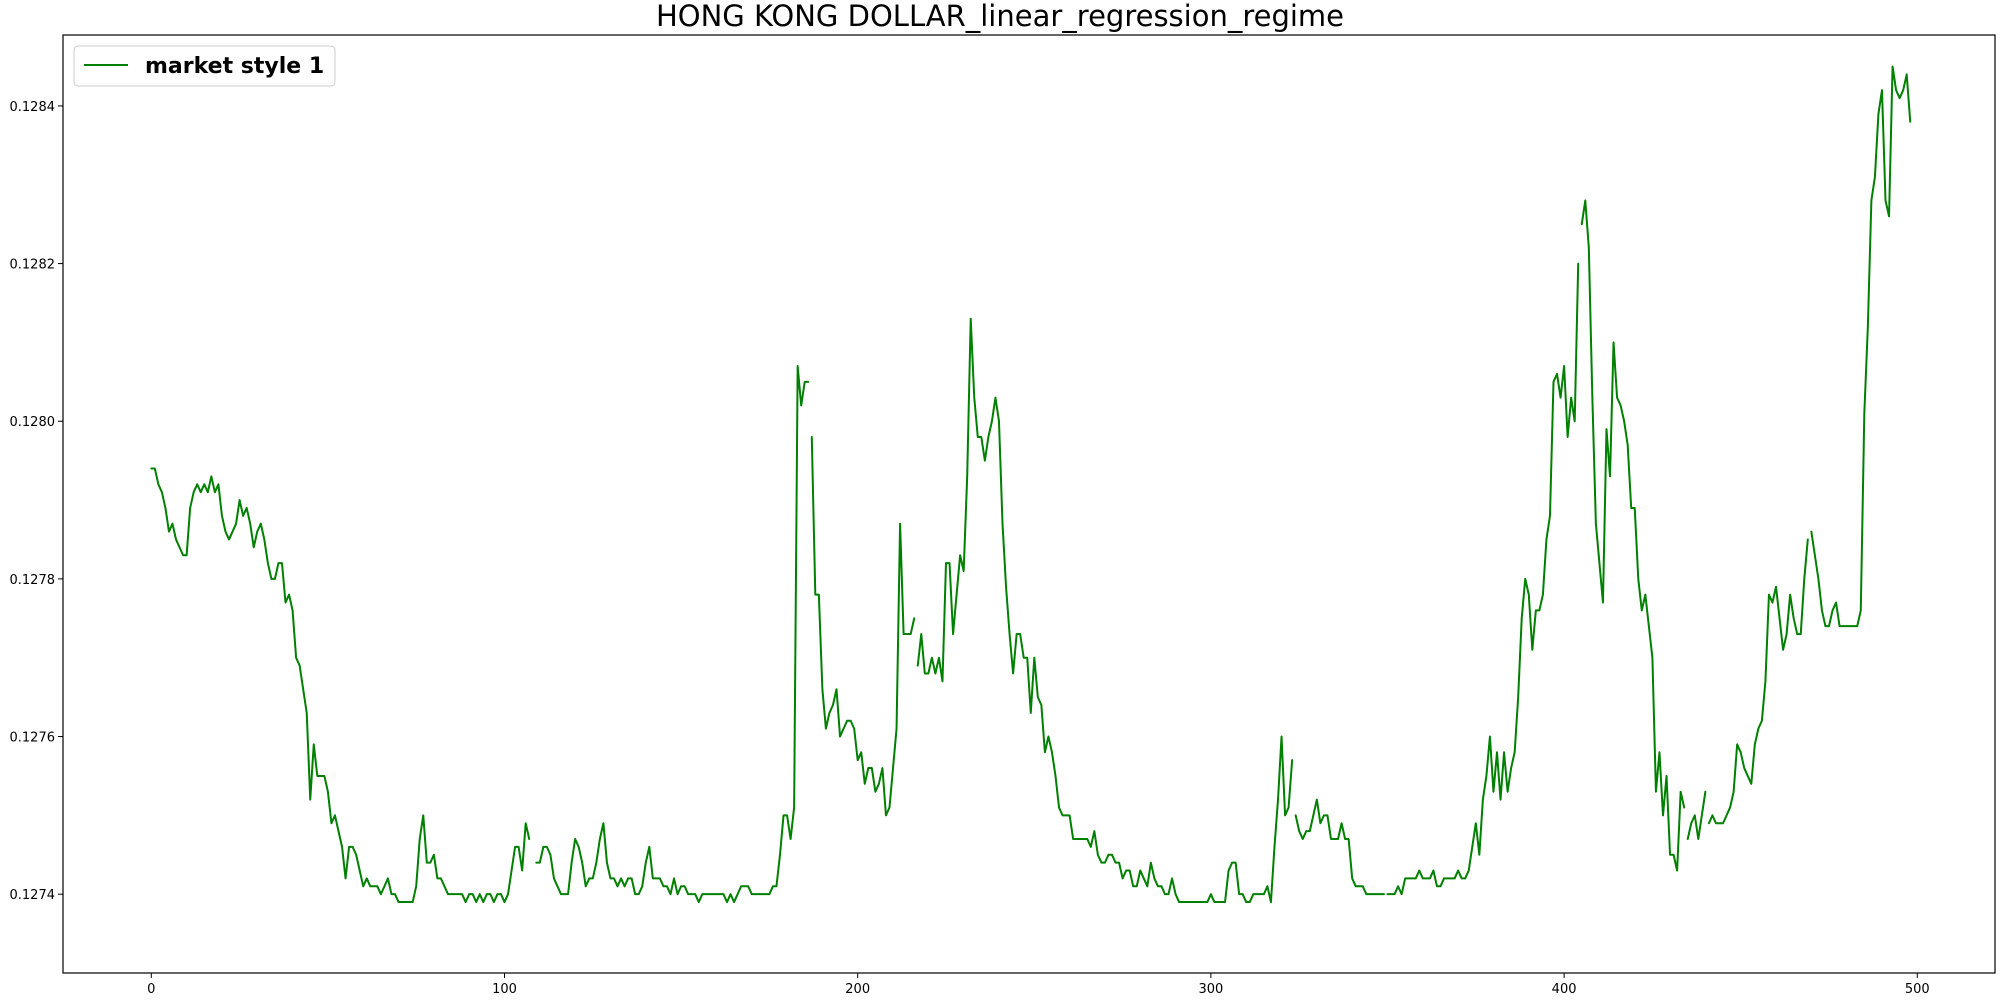 This screenshot has height=1000, width=2000. What do you see at coordinates (1210, 989) in the screenshot?
I see `x-tick-label: 300` at bounding box center [1210, 989].